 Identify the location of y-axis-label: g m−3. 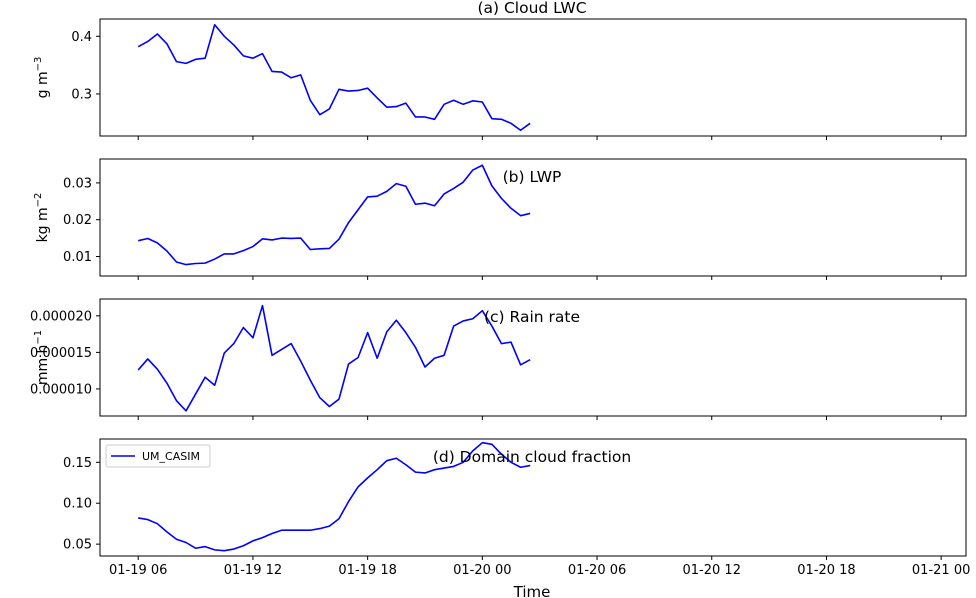
(42, 78).